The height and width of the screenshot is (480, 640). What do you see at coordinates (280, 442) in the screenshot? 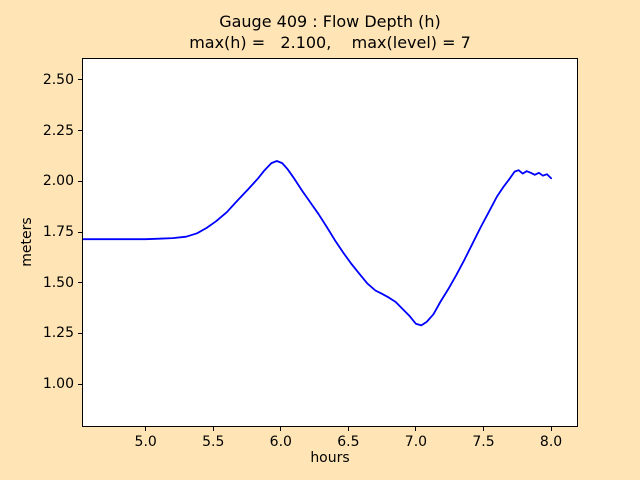
I see `x-tick-label: 6.0` at bounding box center [280, 442].